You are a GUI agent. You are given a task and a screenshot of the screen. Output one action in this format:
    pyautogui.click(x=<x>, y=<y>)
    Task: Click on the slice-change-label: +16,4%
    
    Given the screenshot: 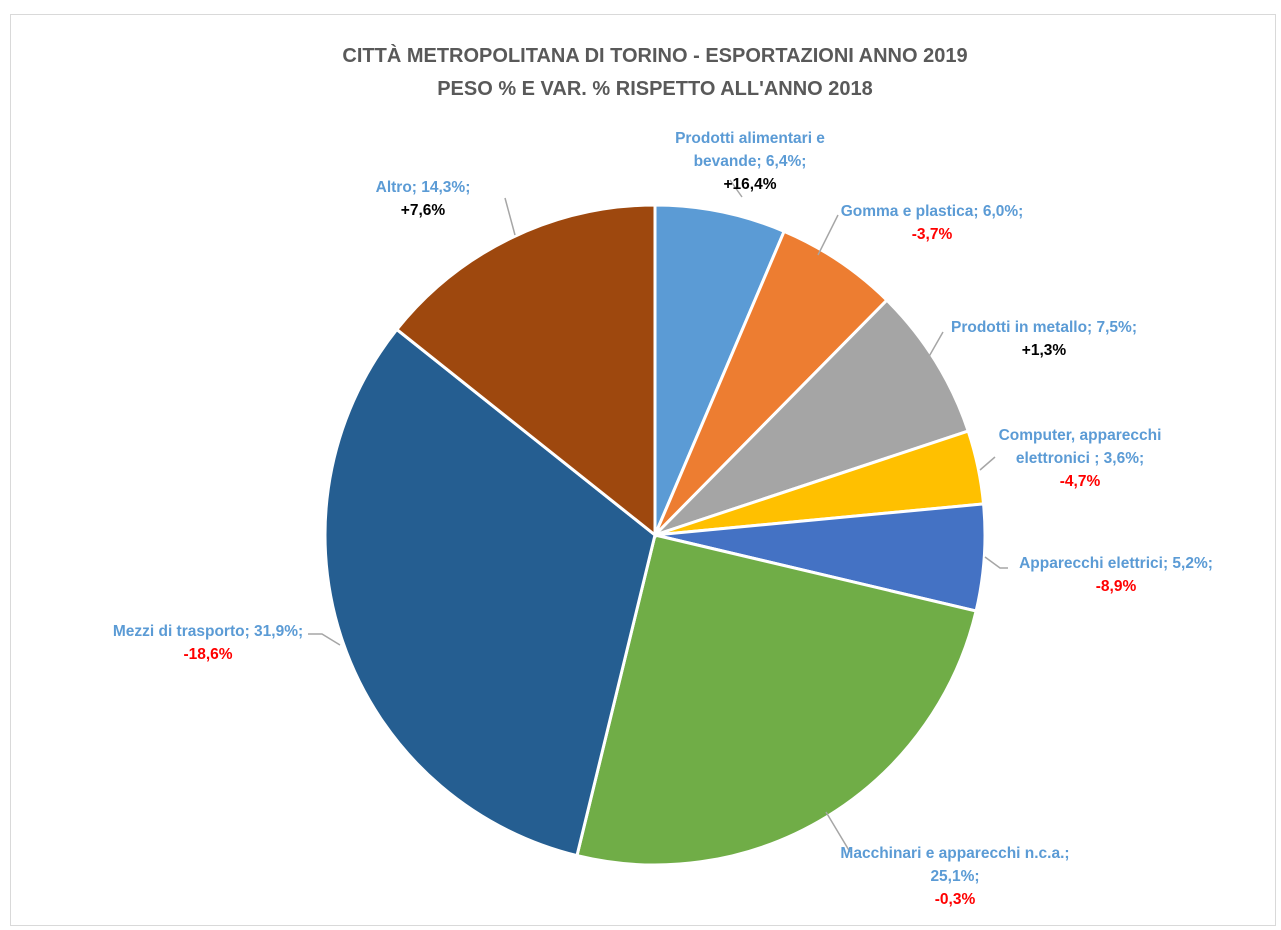 What is the action you would take?
    pyautogui.click(x=749, y=184)
    